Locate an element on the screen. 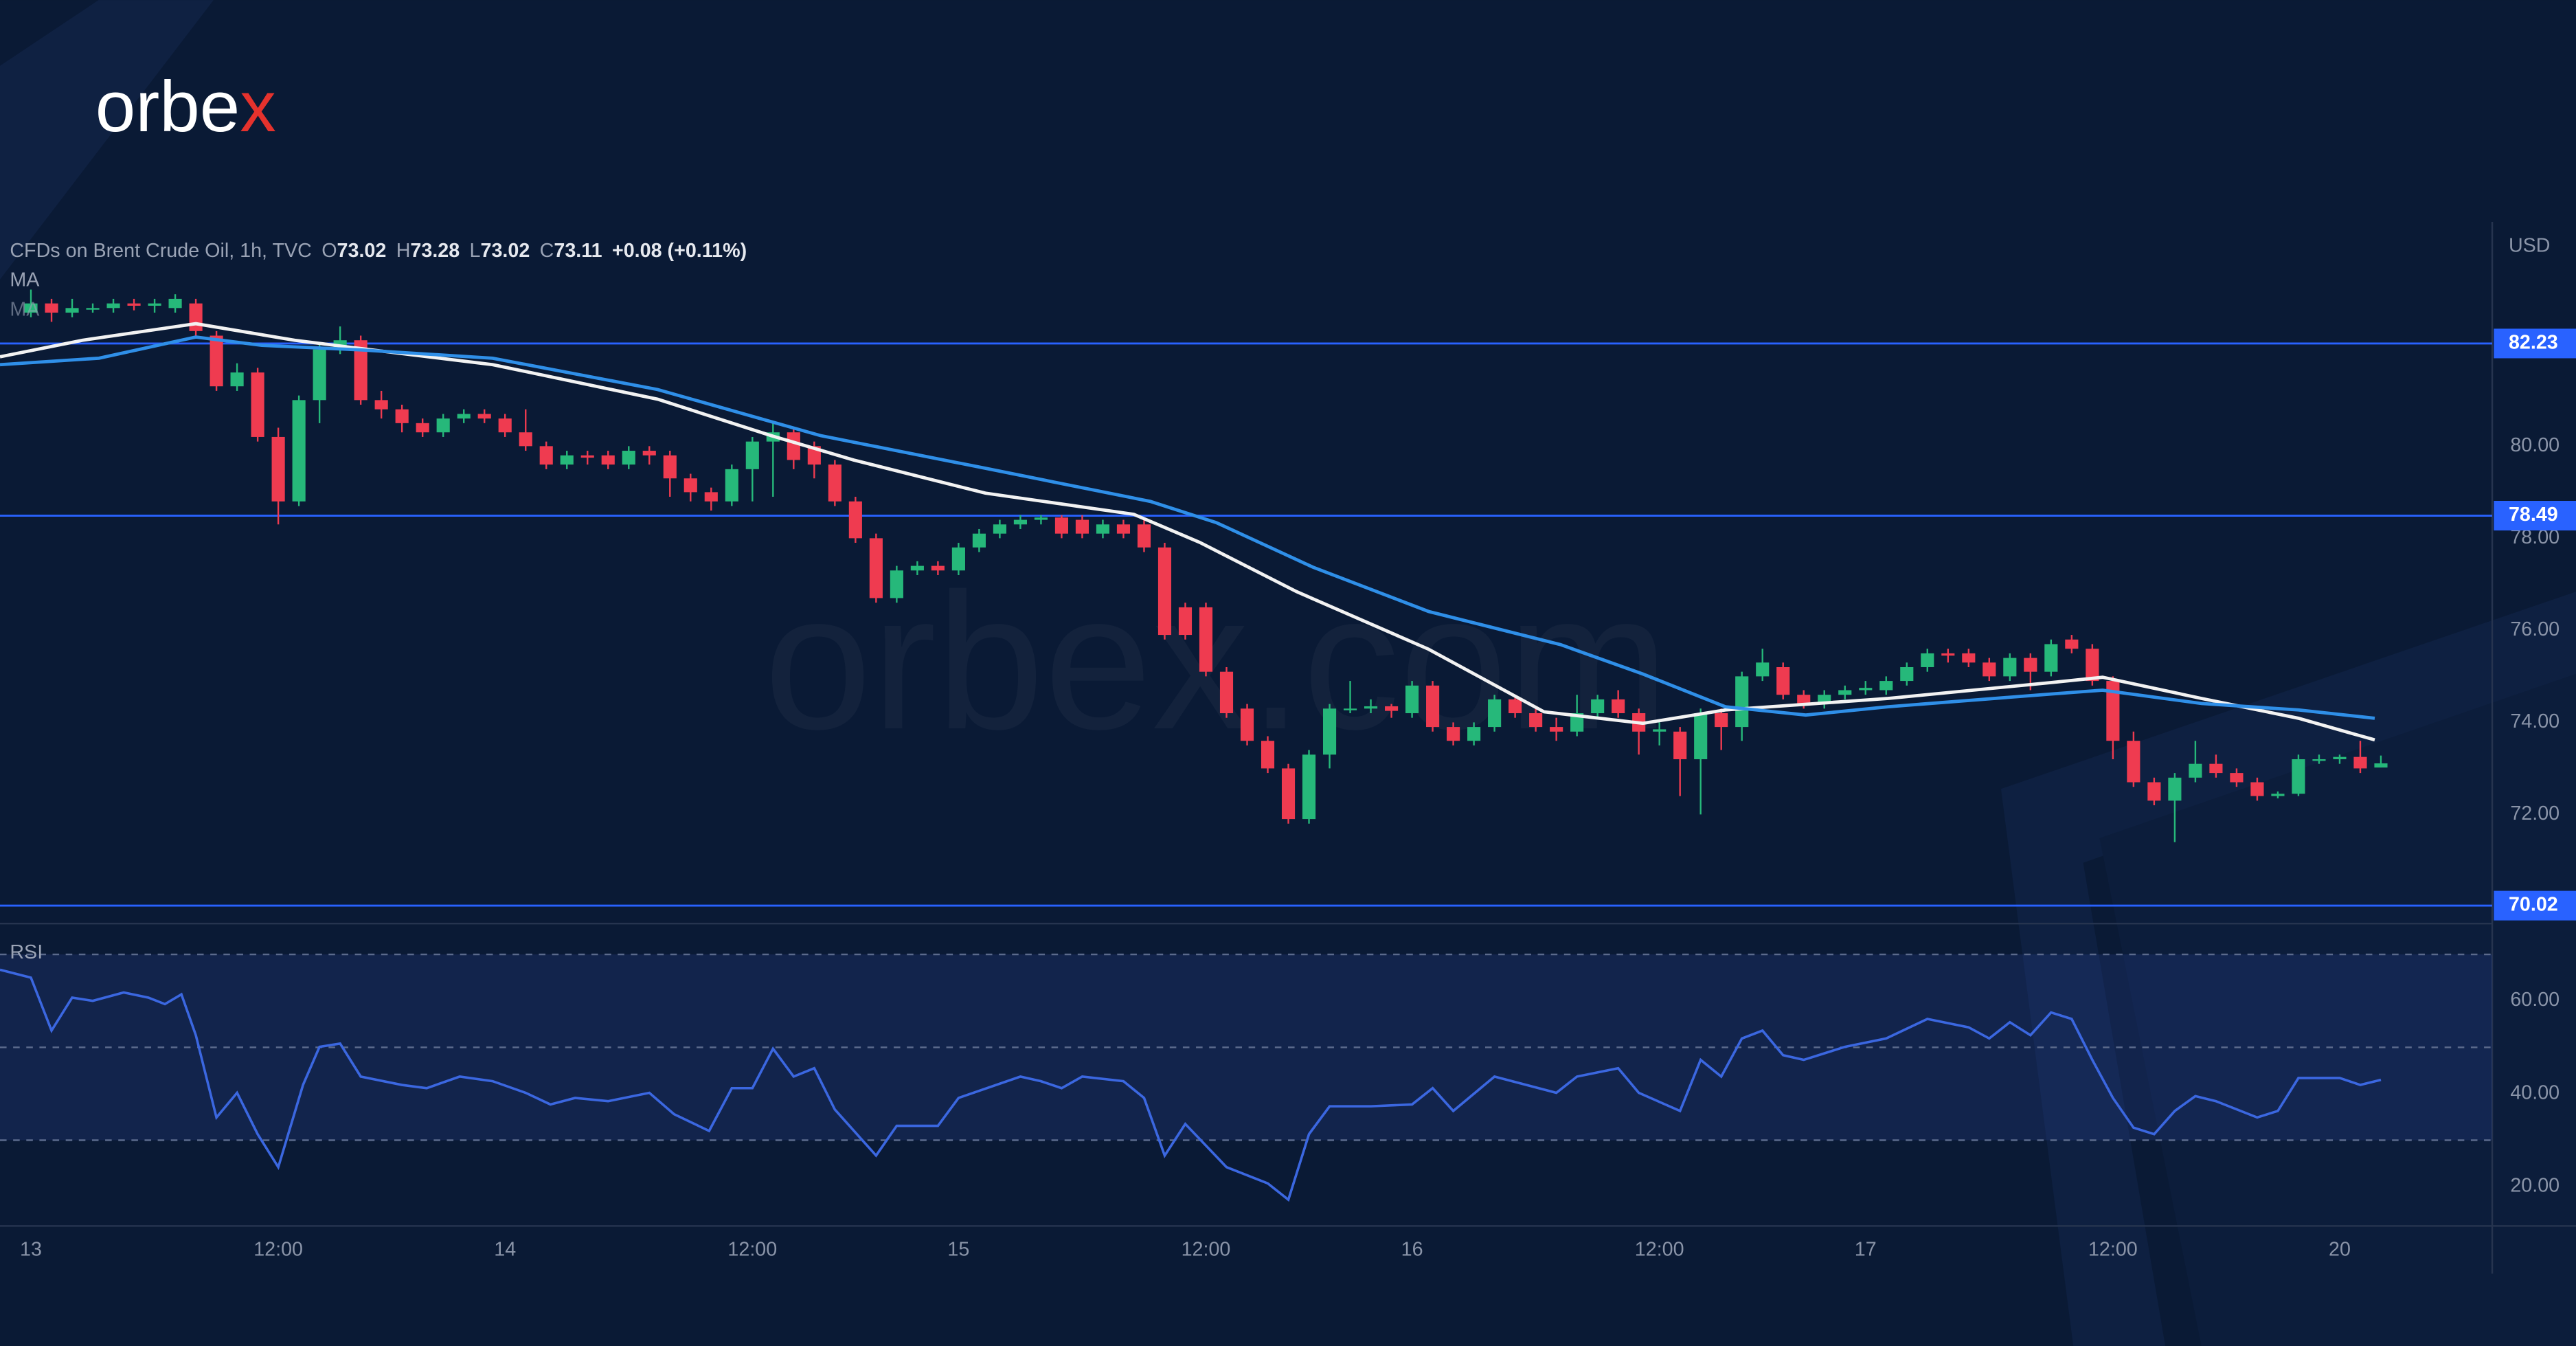 This screenshot has width=2576, height=1346. level-label: 78.49 is located at coordinates (2533, 515).